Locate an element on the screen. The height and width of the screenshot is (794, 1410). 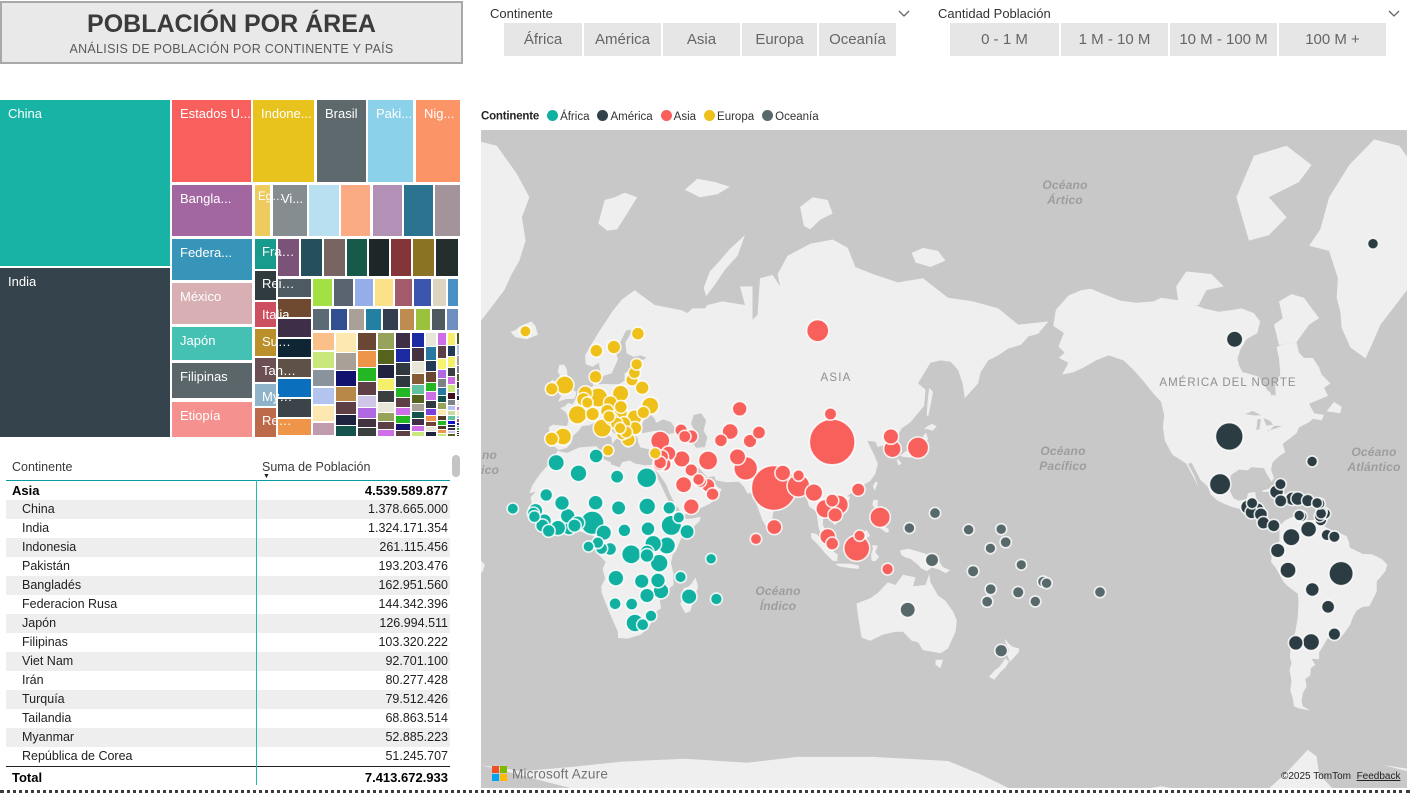
svg-text: AMÉRICA DEL NORTE is located at coordinates (1227, 382).